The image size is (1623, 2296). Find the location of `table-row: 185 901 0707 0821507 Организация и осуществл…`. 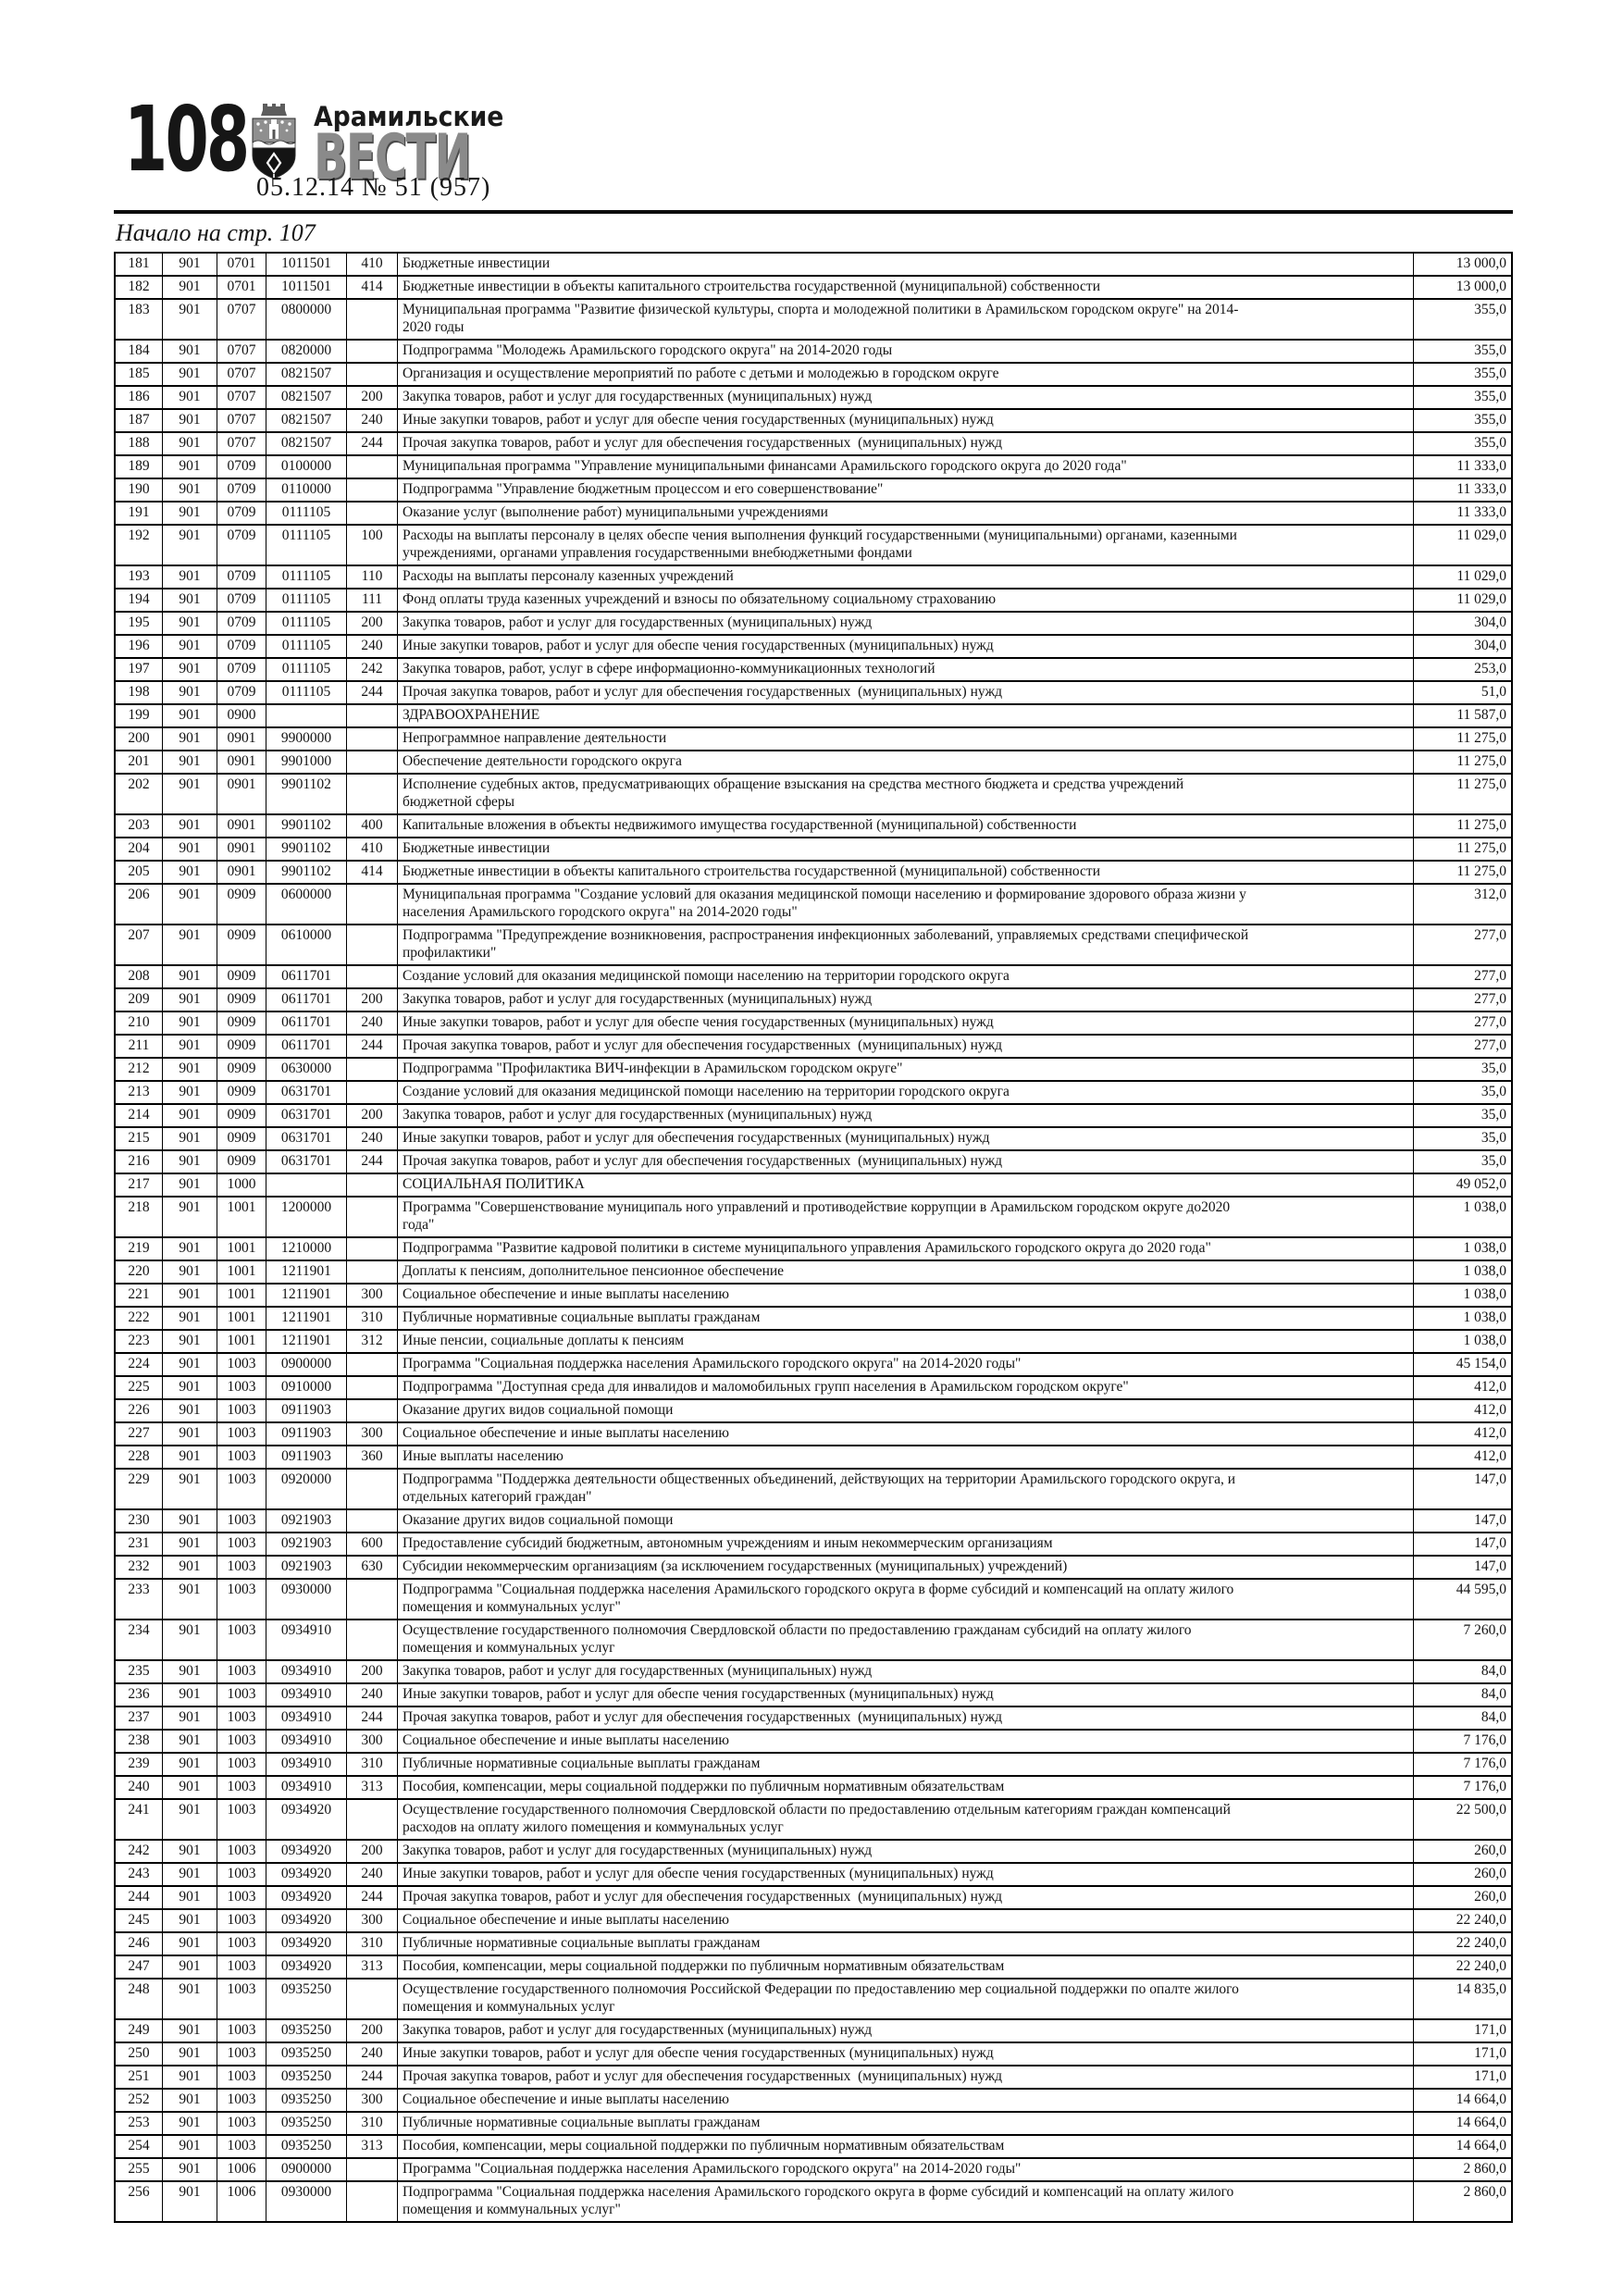

table-row: 185 901 0707 0821507 Организация и осуществл… is located at coordinates (813, 374).